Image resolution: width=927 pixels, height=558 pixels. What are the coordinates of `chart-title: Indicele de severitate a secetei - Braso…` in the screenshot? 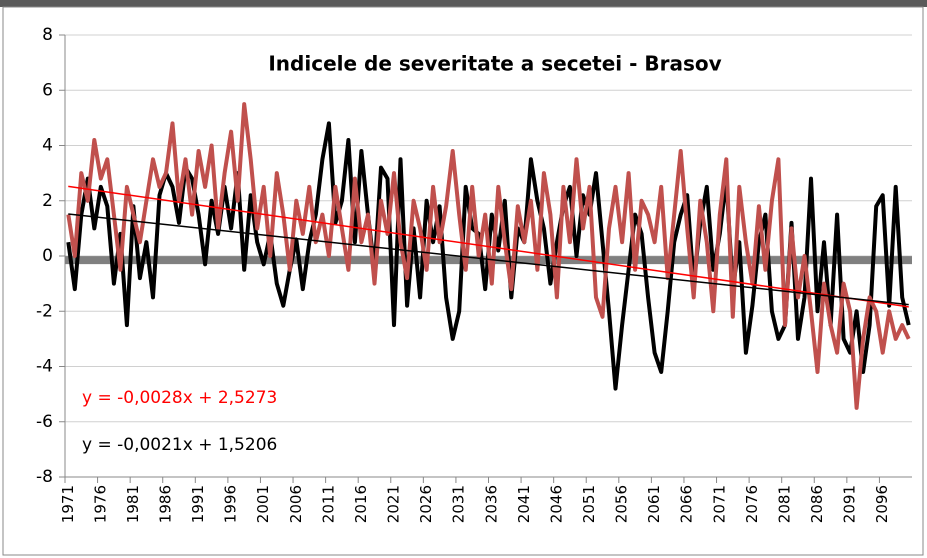 It's located at (494, 64).